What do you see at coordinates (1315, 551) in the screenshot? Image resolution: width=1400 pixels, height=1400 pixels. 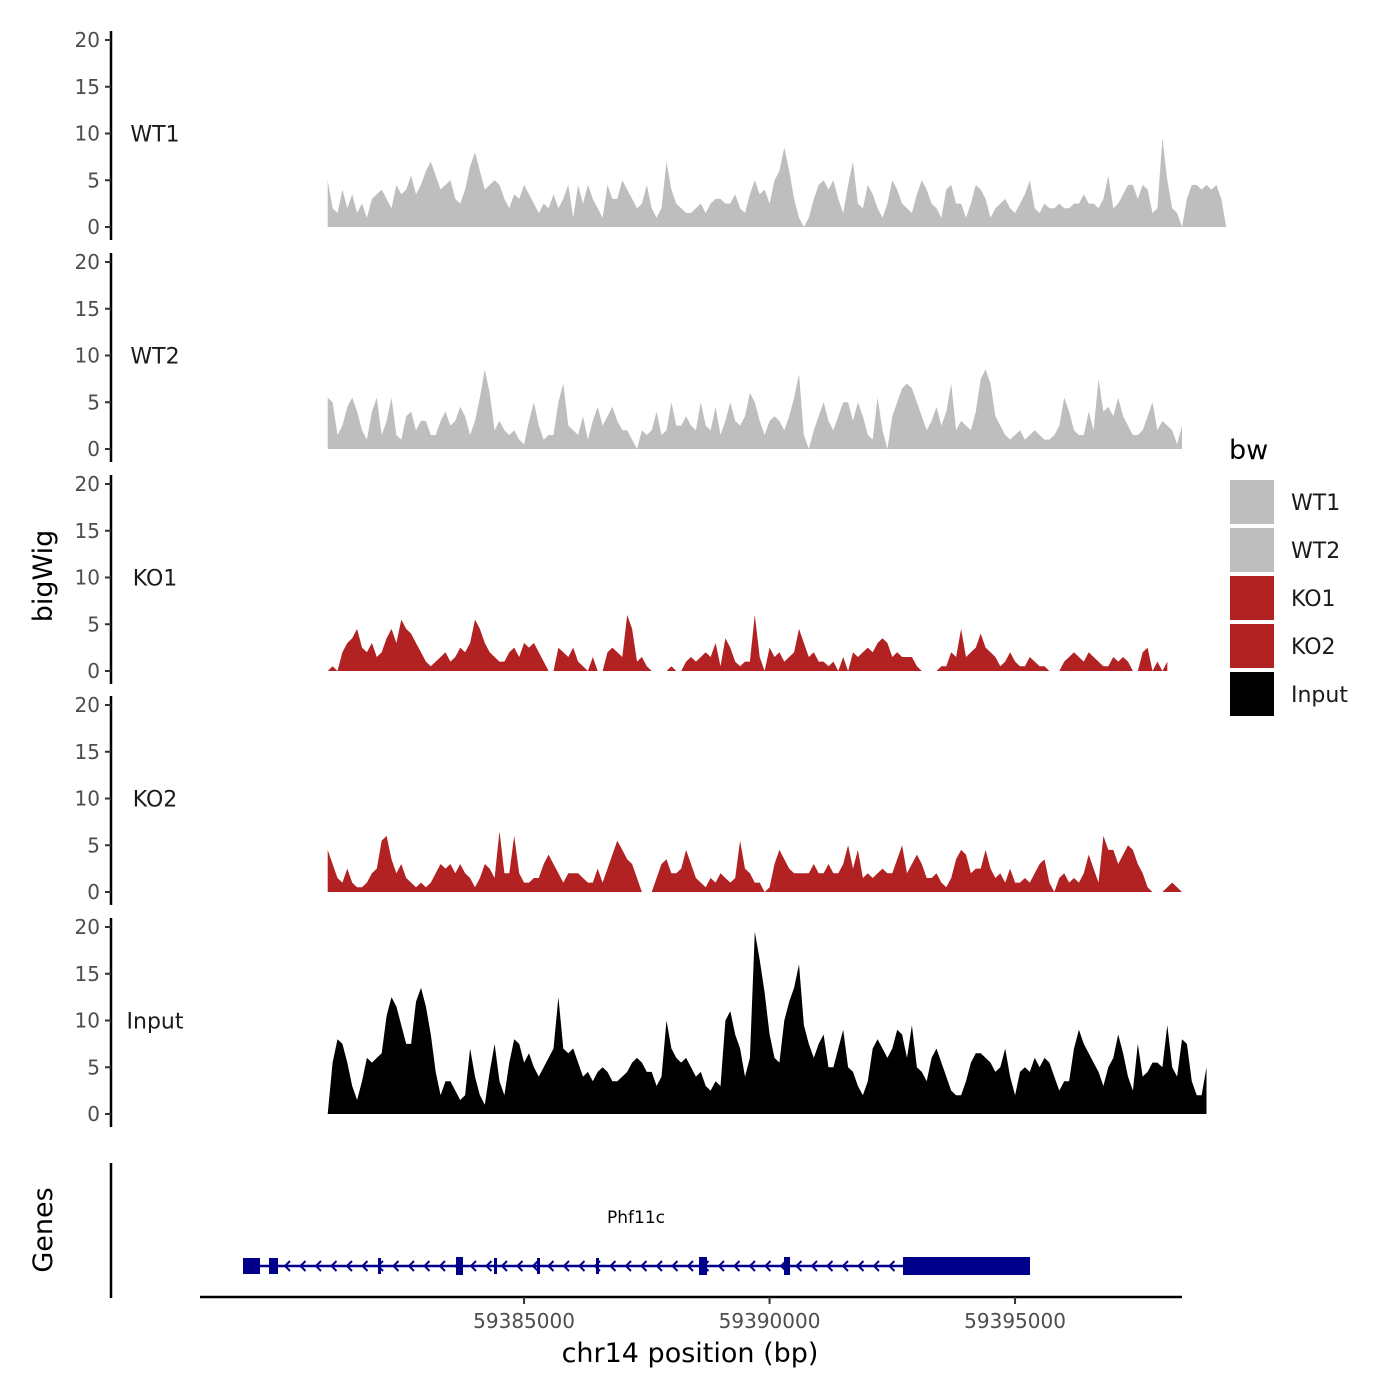 I see `legend-label-wt2: WT2` at bounding box center [1315, 551].